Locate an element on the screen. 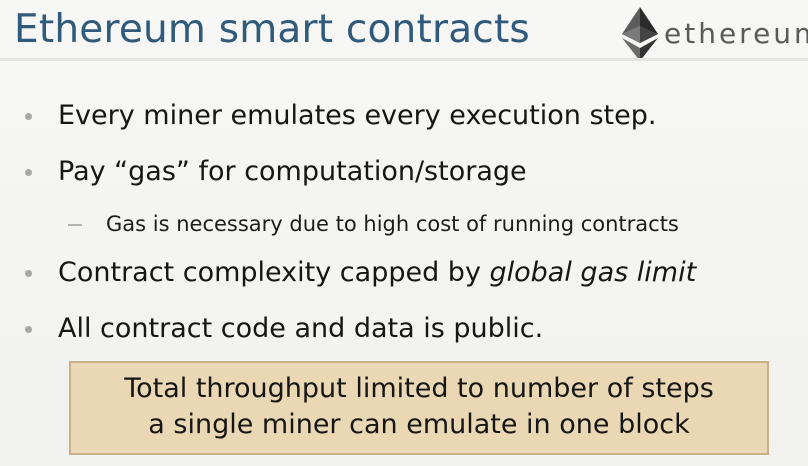  ethereum-logo: ethereum is located at coordinates (715, 34).